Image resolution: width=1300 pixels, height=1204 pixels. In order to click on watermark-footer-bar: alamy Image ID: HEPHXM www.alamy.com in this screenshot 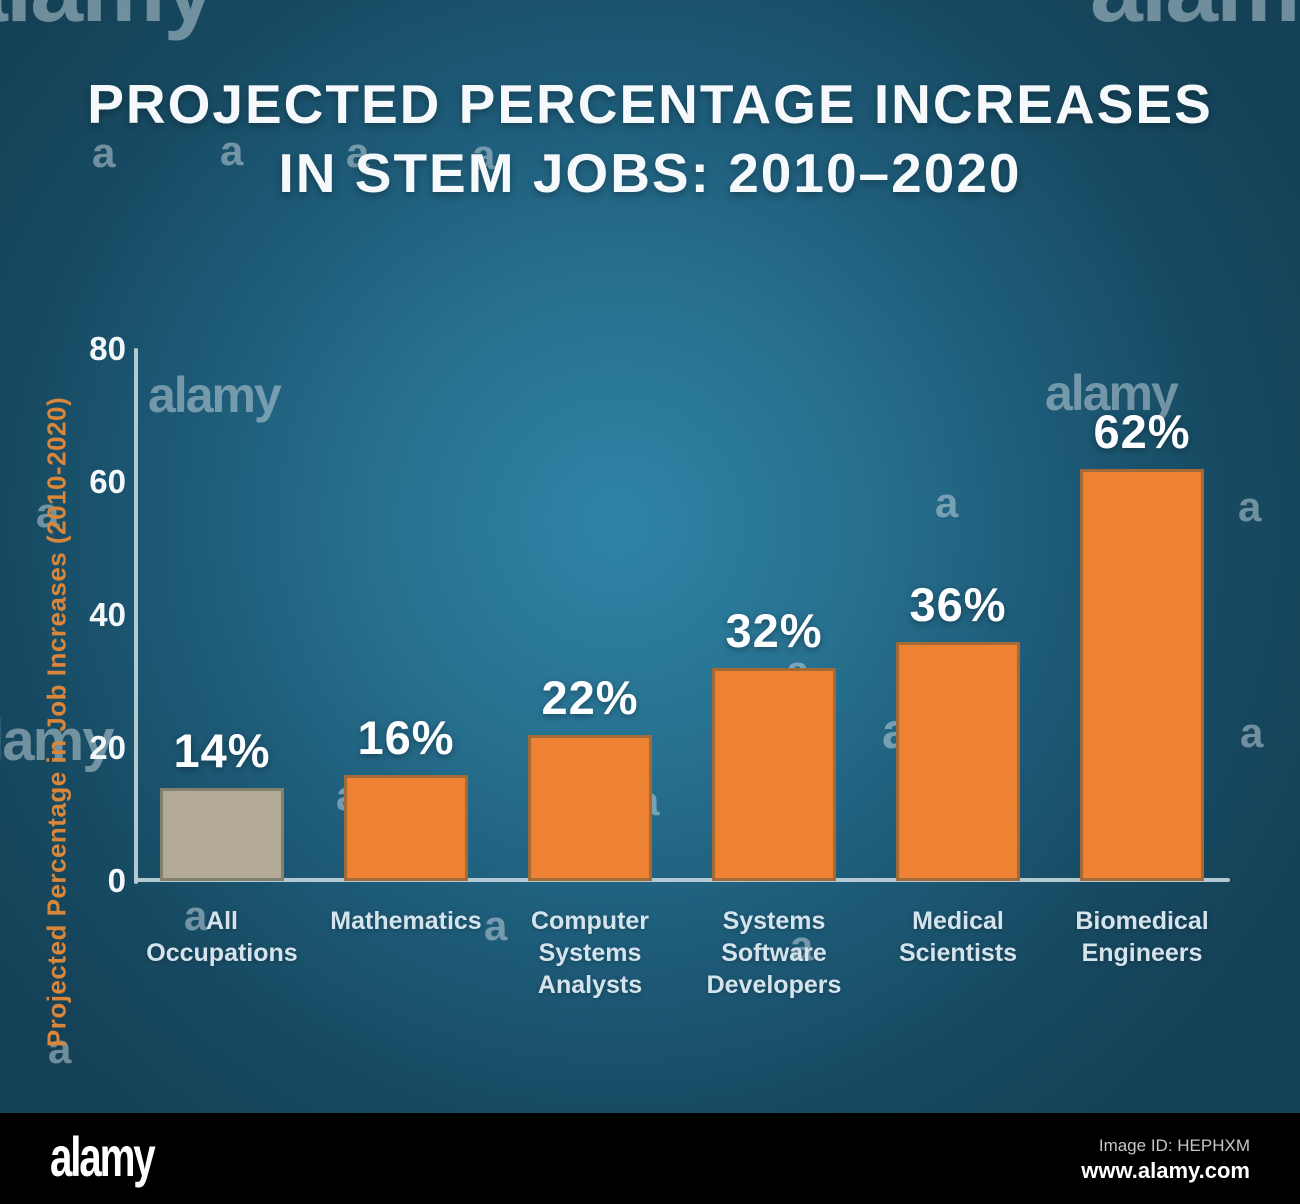, I will do `click(650, 1158)`.